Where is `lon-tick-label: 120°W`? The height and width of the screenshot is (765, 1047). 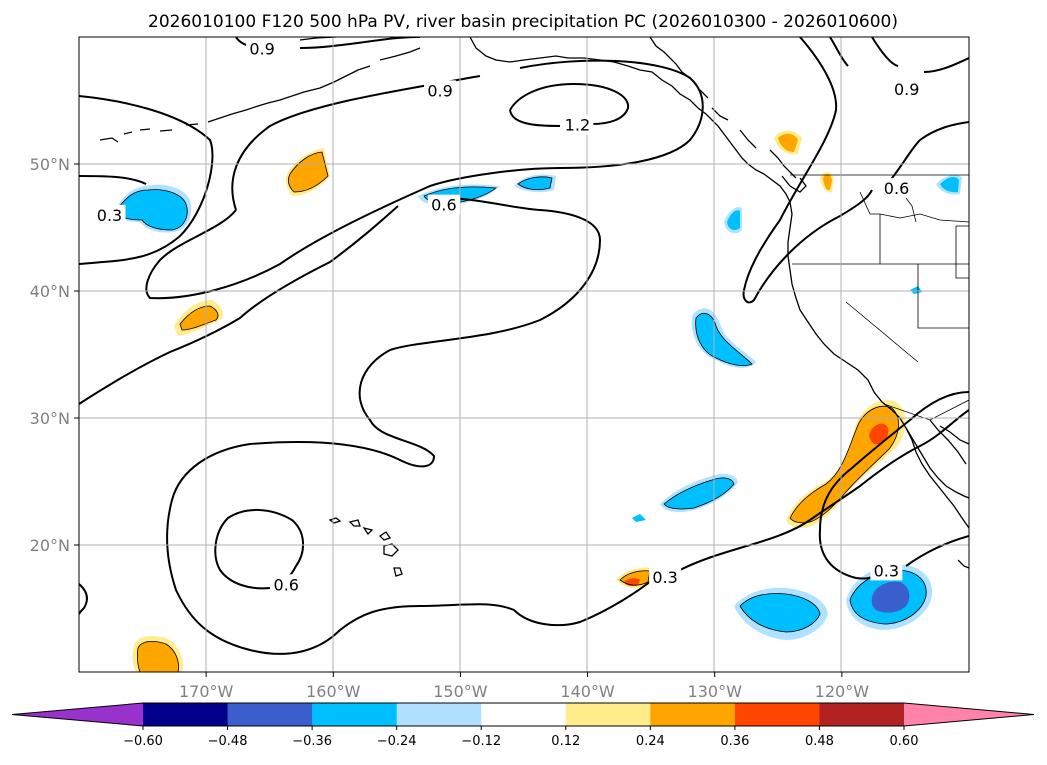 lon-tick-label: 120°W is located at coordinates (842, 691).